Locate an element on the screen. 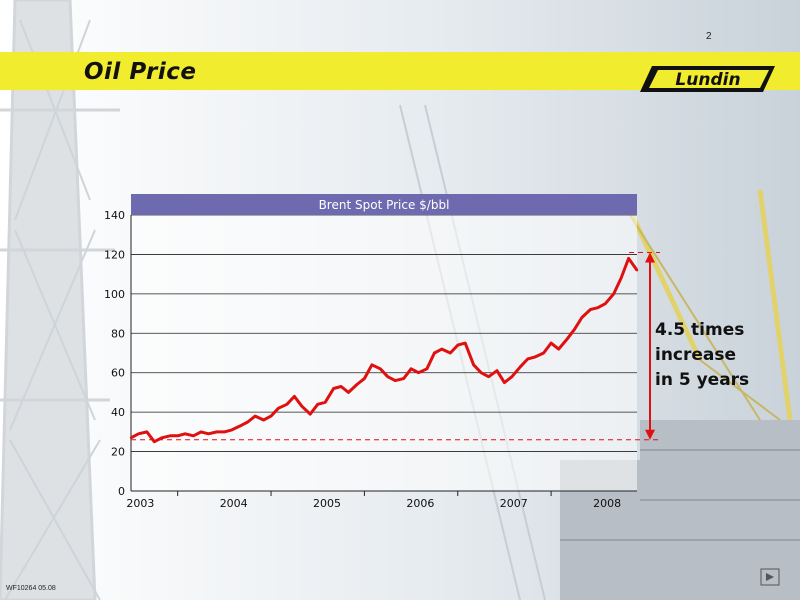 Image resolution: width=800 pixels, height=600 pixels. x-tick-label: 2007 is located at coordinates (514, 503).